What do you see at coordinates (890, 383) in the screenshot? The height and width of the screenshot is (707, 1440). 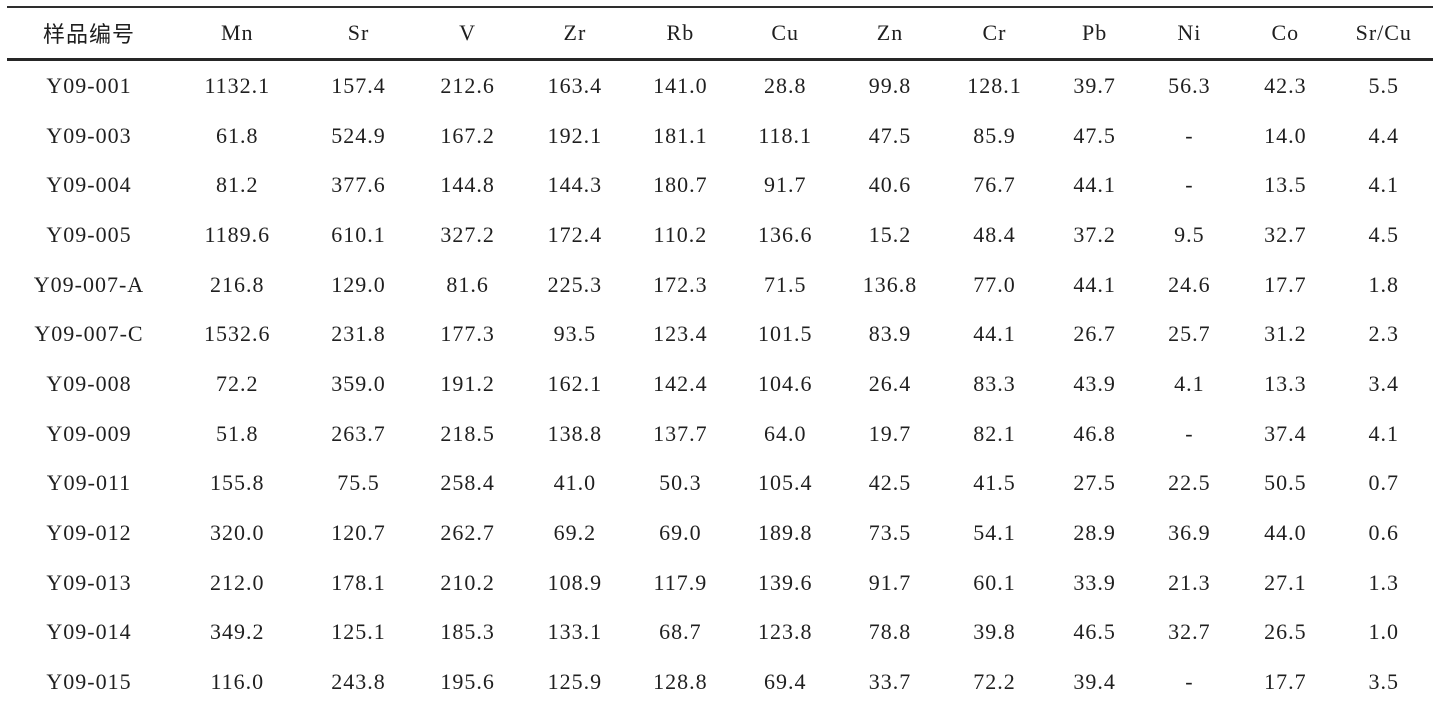 I see `value-cell: 26.4` at bounding box center [890, 383].